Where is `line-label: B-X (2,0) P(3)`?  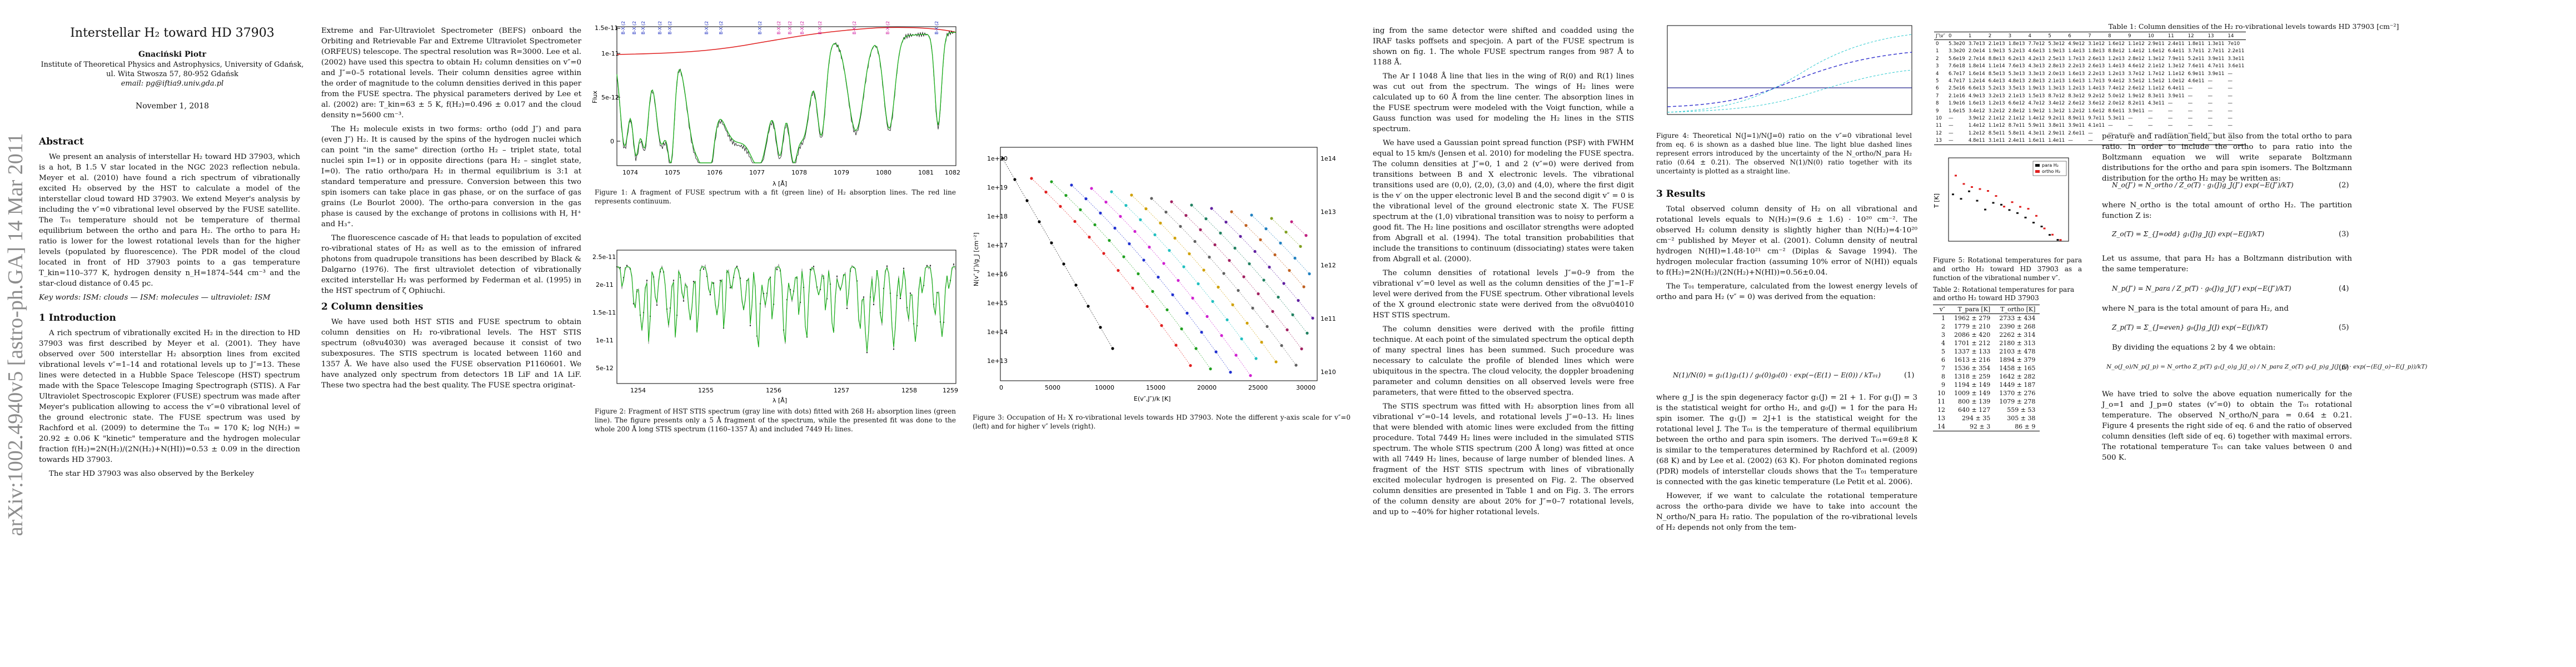
line-label: B-X (2,0) P(3) is located at coordinates (669, 27).